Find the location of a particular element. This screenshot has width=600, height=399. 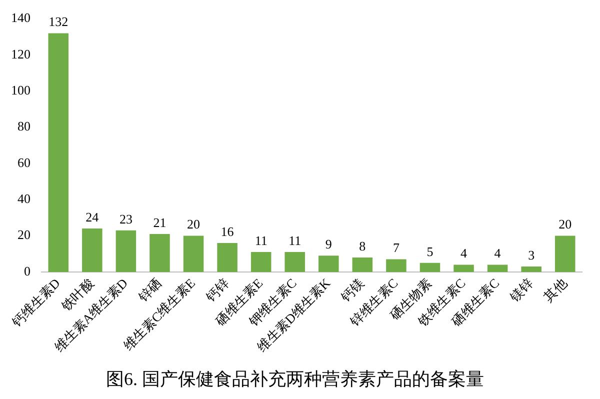

y-tick-label: 40 is located at coordinates (24, 198).